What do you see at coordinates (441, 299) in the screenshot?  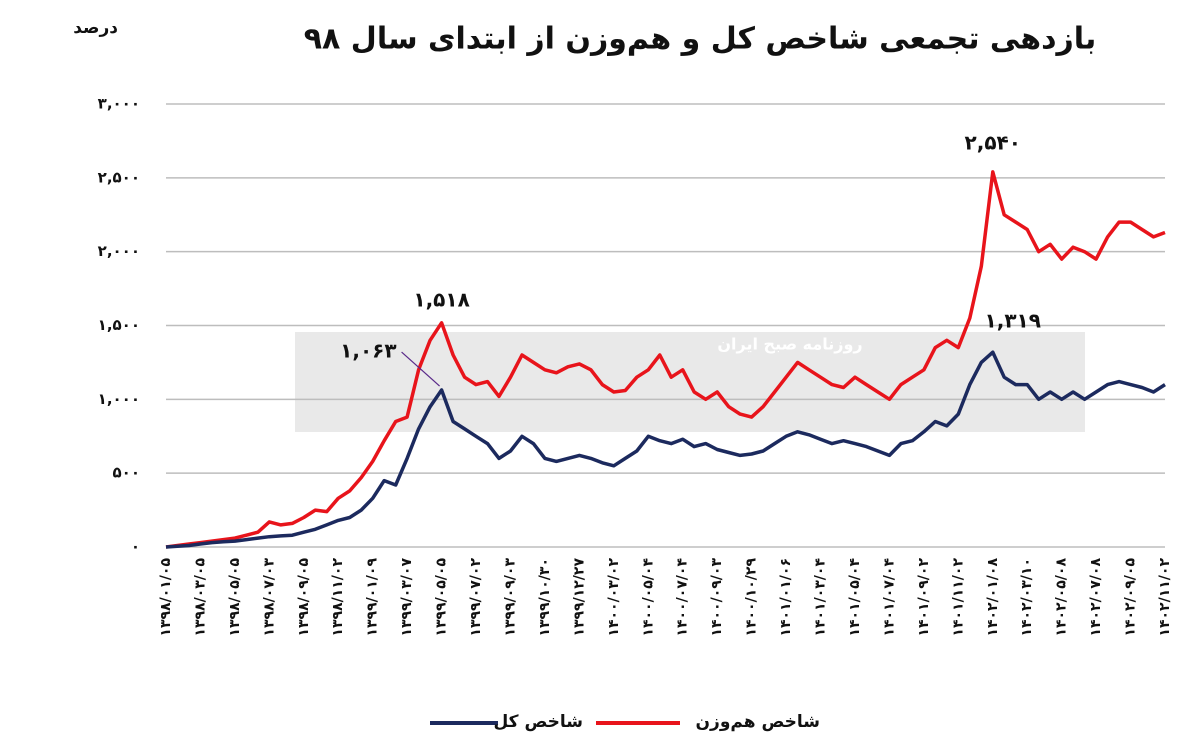 I see `data-label: ۱,۵۱۸` at bounding box center [441, 299].